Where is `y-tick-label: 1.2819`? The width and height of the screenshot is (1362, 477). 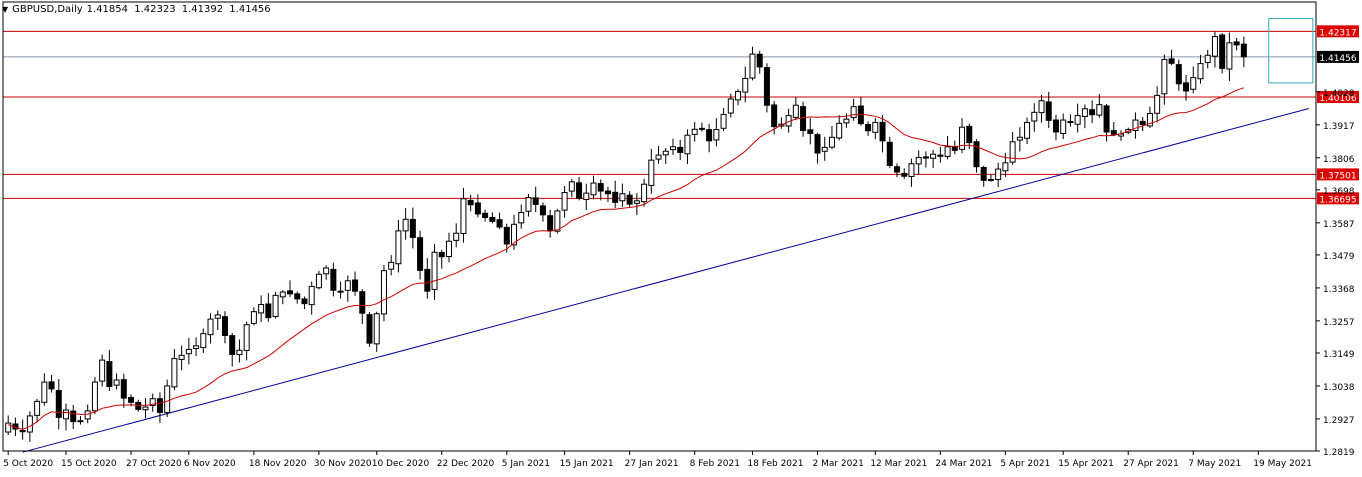
y-tick-label: 1.2819 is located at coordinates (1339, 453).